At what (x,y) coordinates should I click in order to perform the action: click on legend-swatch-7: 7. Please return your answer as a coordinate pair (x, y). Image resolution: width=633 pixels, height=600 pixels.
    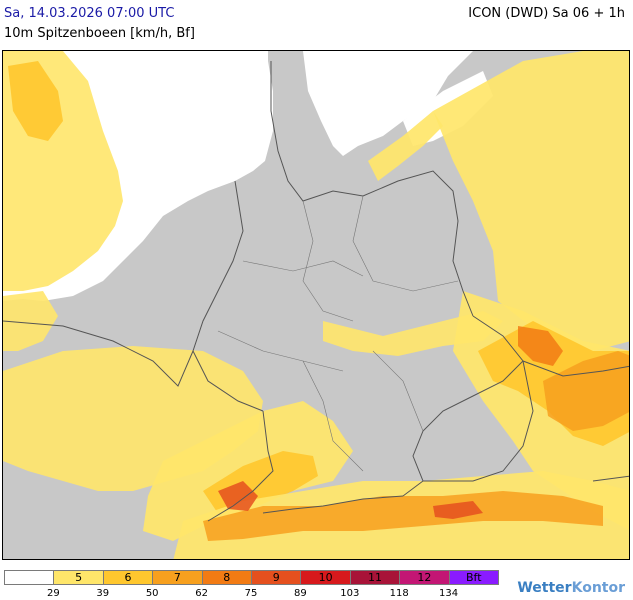
    Looking at the image, I should click on (177, 577).